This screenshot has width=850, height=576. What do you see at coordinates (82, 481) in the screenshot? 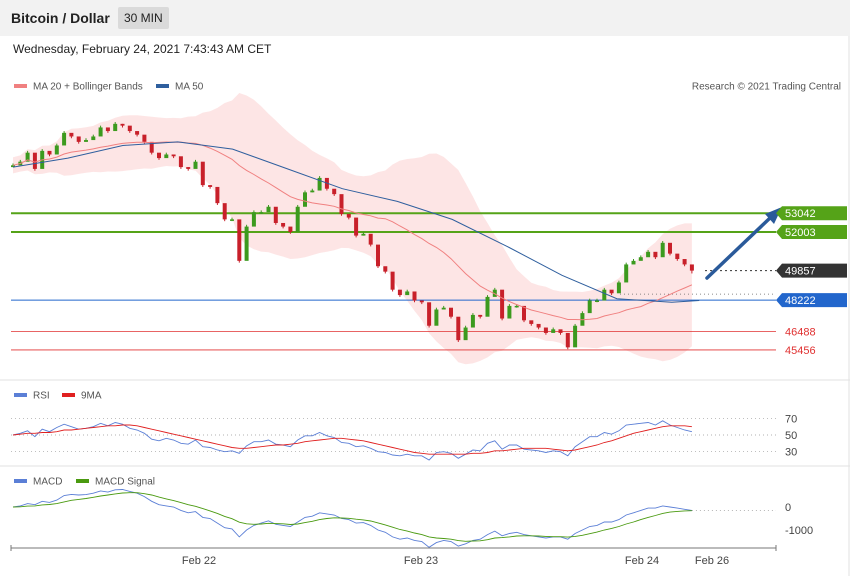
I see `legend-swatch-macd-signal` at bounding box center [82, 481].